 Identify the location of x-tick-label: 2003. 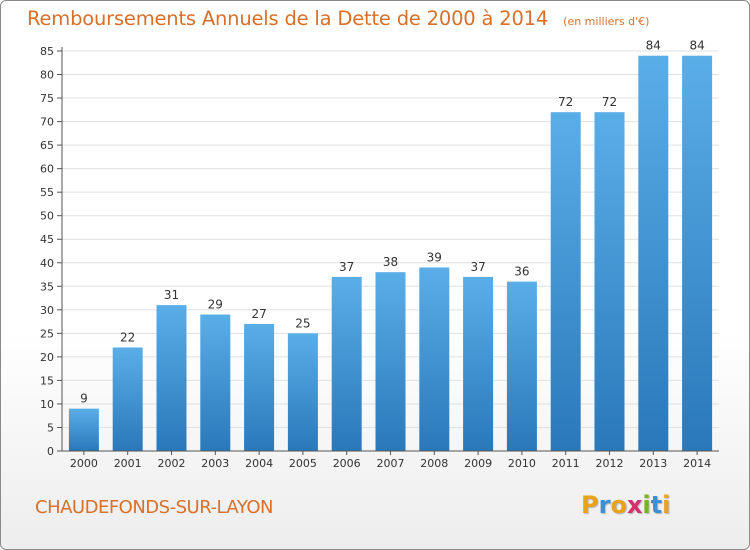
(215, 463).